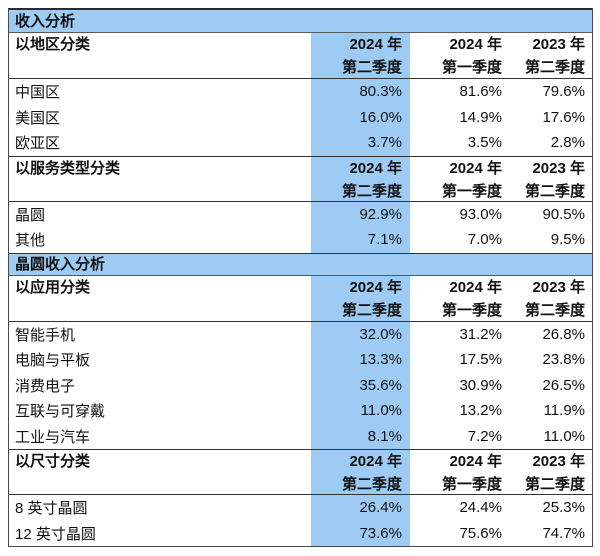  Describe the element at coordinates (300, 411) in the screenshot. I see `table-row: 互联与可穿戴 11.0% 13.2% 11.9%` at that location.